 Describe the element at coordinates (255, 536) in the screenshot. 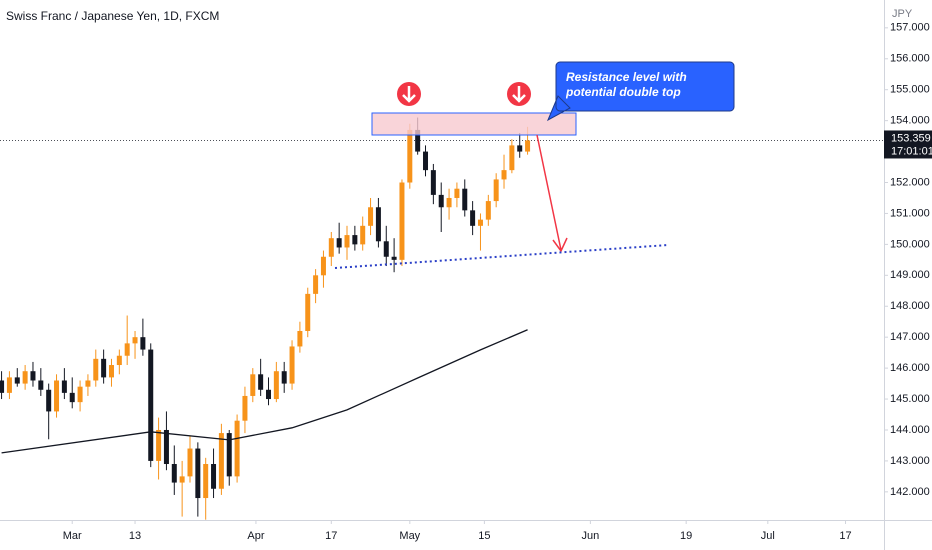

I see `x-tick-label: Apr` at that location.